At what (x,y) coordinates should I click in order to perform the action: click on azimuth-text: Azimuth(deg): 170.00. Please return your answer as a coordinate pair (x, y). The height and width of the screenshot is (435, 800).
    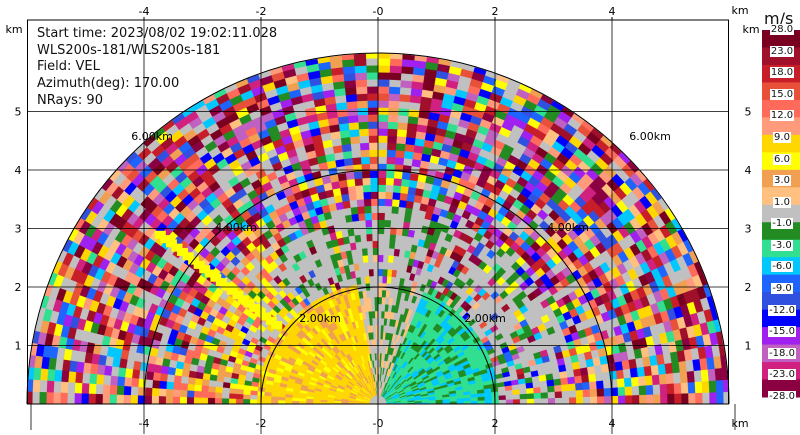
    Looking at the image, I should click on (108, 83).